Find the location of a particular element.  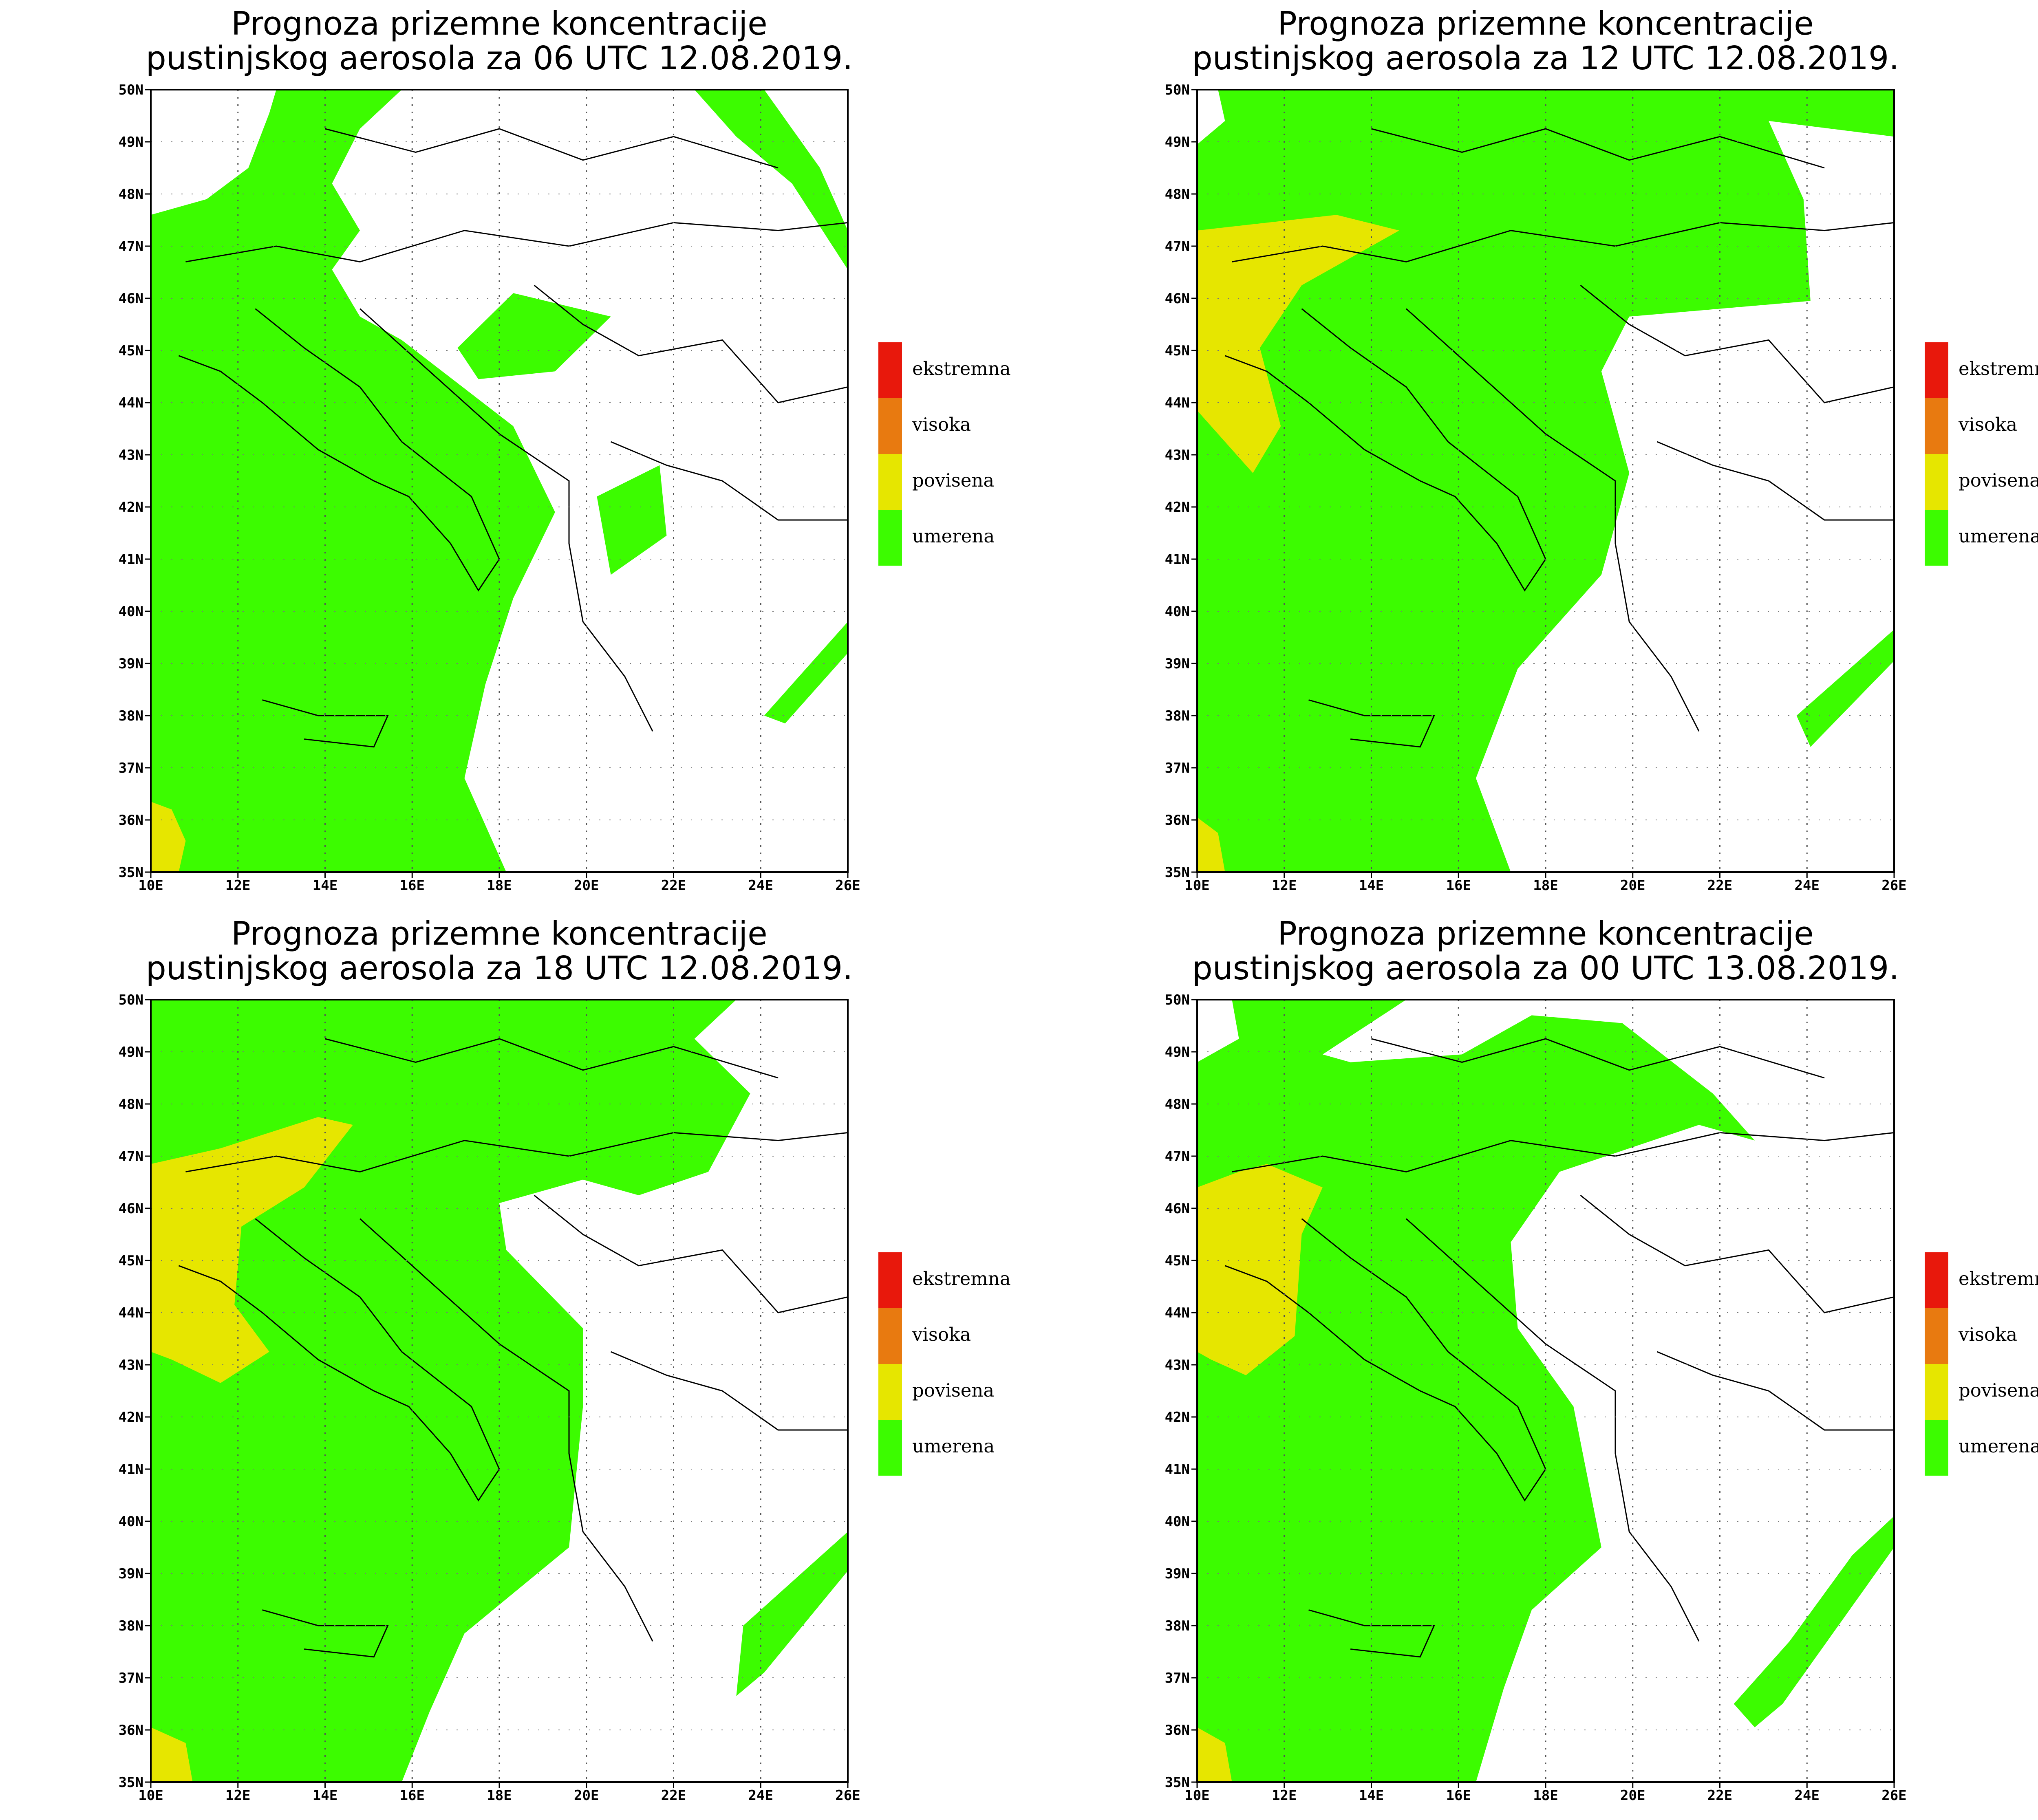

lon-tick-label: 10E is located at coordinates (151, 886).